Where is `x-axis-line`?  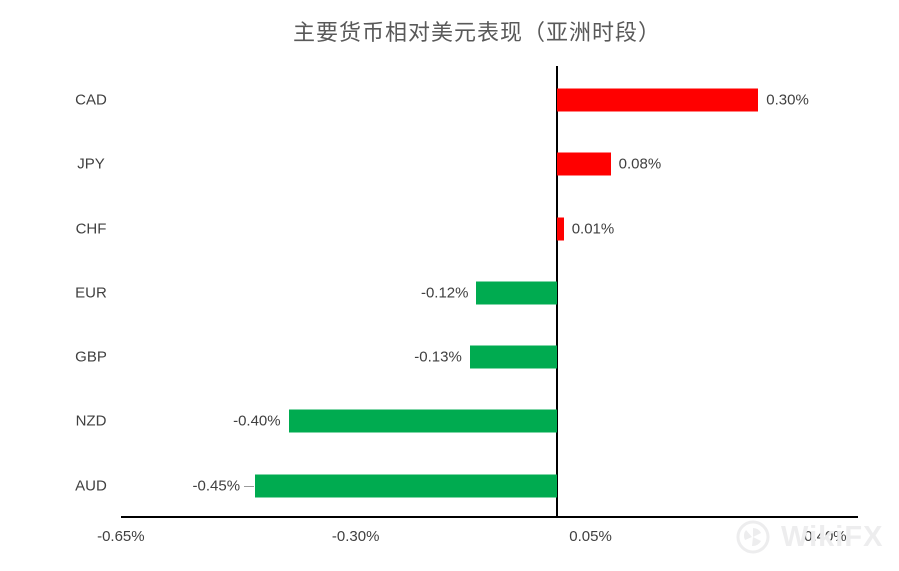 x-axis-line is located at coordinates (489, 517).